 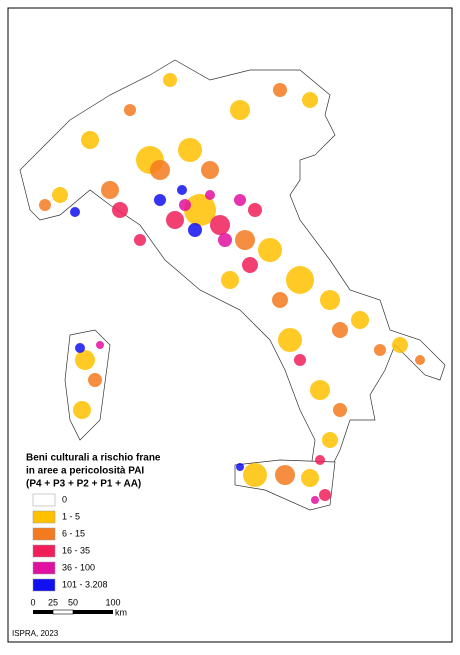 I want to click on source: ISPRA, 2023, so click(x=35, y=633).